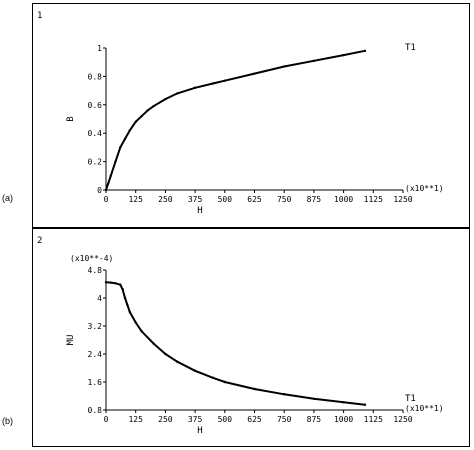 The image size is (474, 450). What do you see at coordinates (95, 270) in the screenshot?
I see `y-tick-label: 4.8` at bounding box center [95, 270].